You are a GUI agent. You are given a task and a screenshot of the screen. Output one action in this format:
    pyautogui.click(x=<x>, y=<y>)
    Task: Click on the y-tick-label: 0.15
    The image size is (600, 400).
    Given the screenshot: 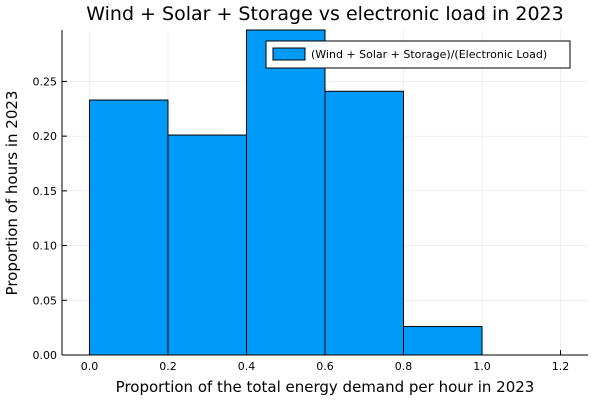 What is the action you would take?
    pyautogui.click(x=45, y=191)
    